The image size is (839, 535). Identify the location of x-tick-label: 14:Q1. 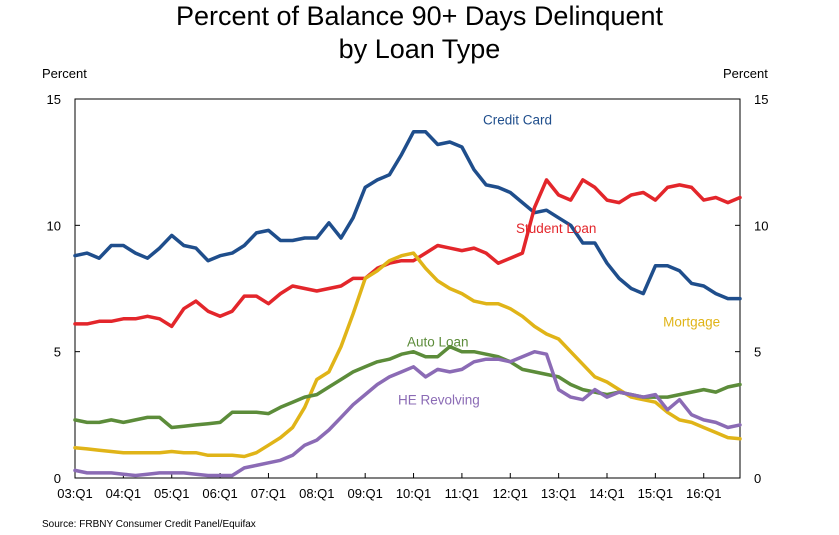
(606, 493).